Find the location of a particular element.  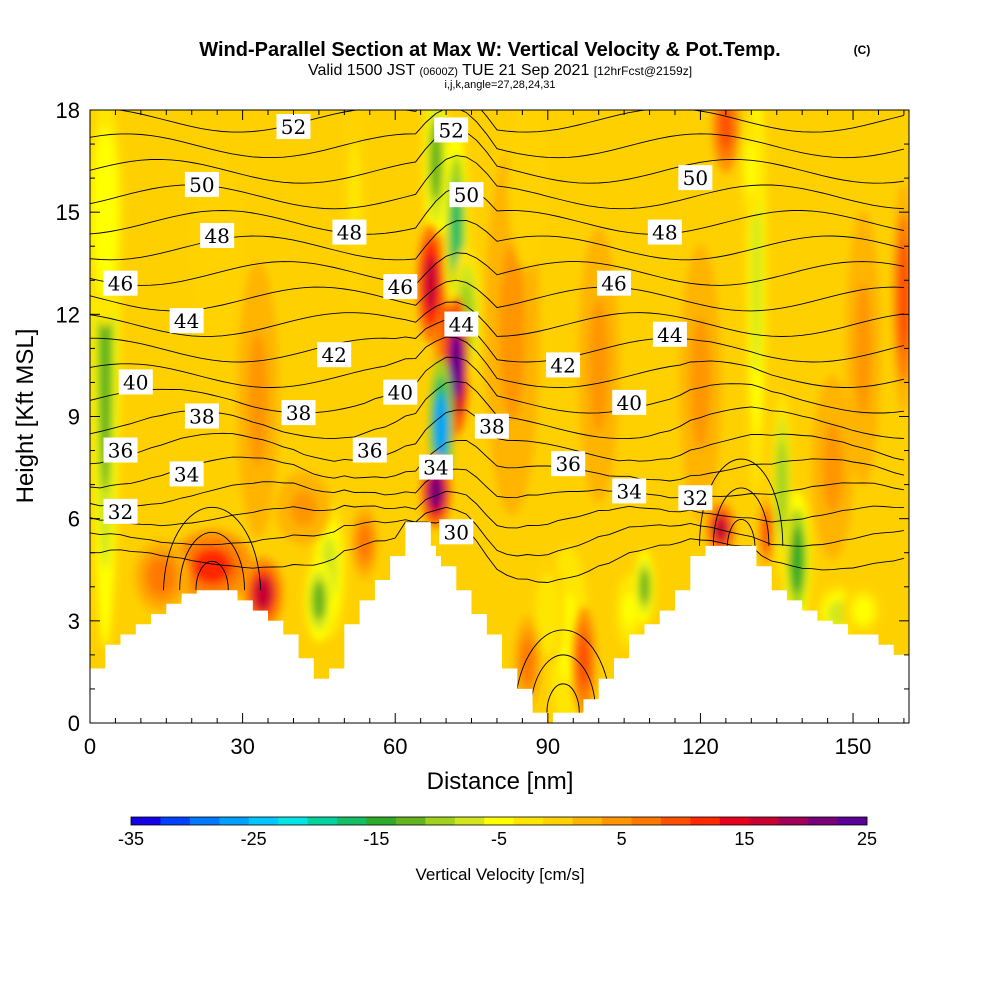

valid-prefix: Valid 1500 JST is located at coordinates (362, 70).